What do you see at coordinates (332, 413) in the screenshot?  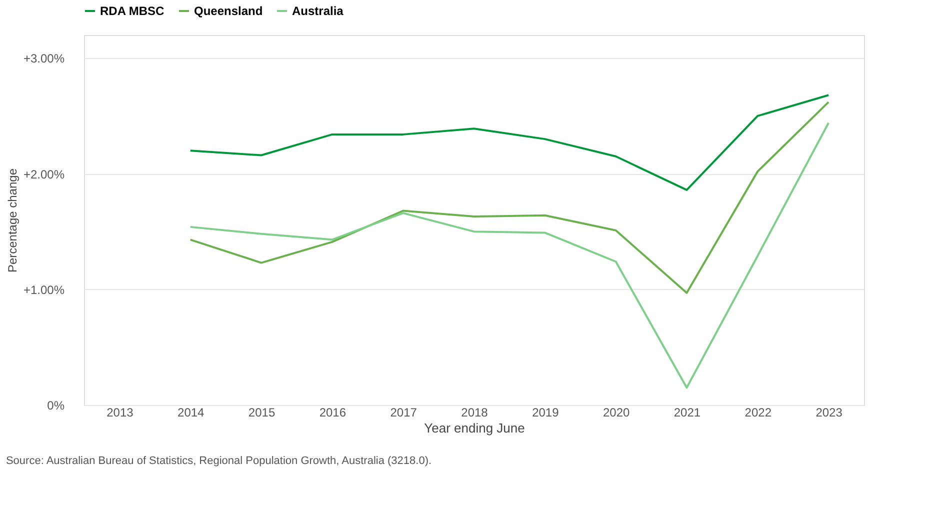 I see `x-tick-label: 2016` at bounding box center [332, 413].